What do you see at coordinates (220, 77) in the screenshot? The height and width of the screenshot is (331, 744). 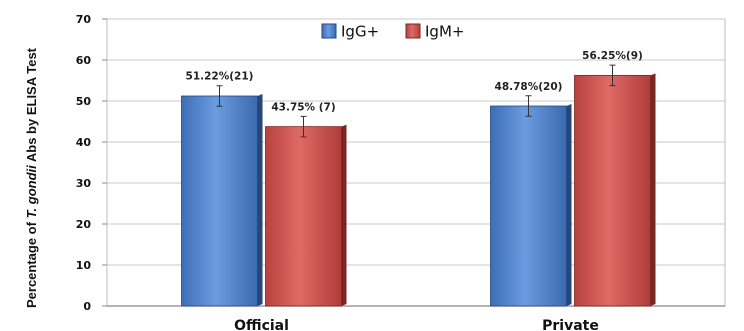 I see `data-label: 51.22%(21)` at bounding box center [220, 77].